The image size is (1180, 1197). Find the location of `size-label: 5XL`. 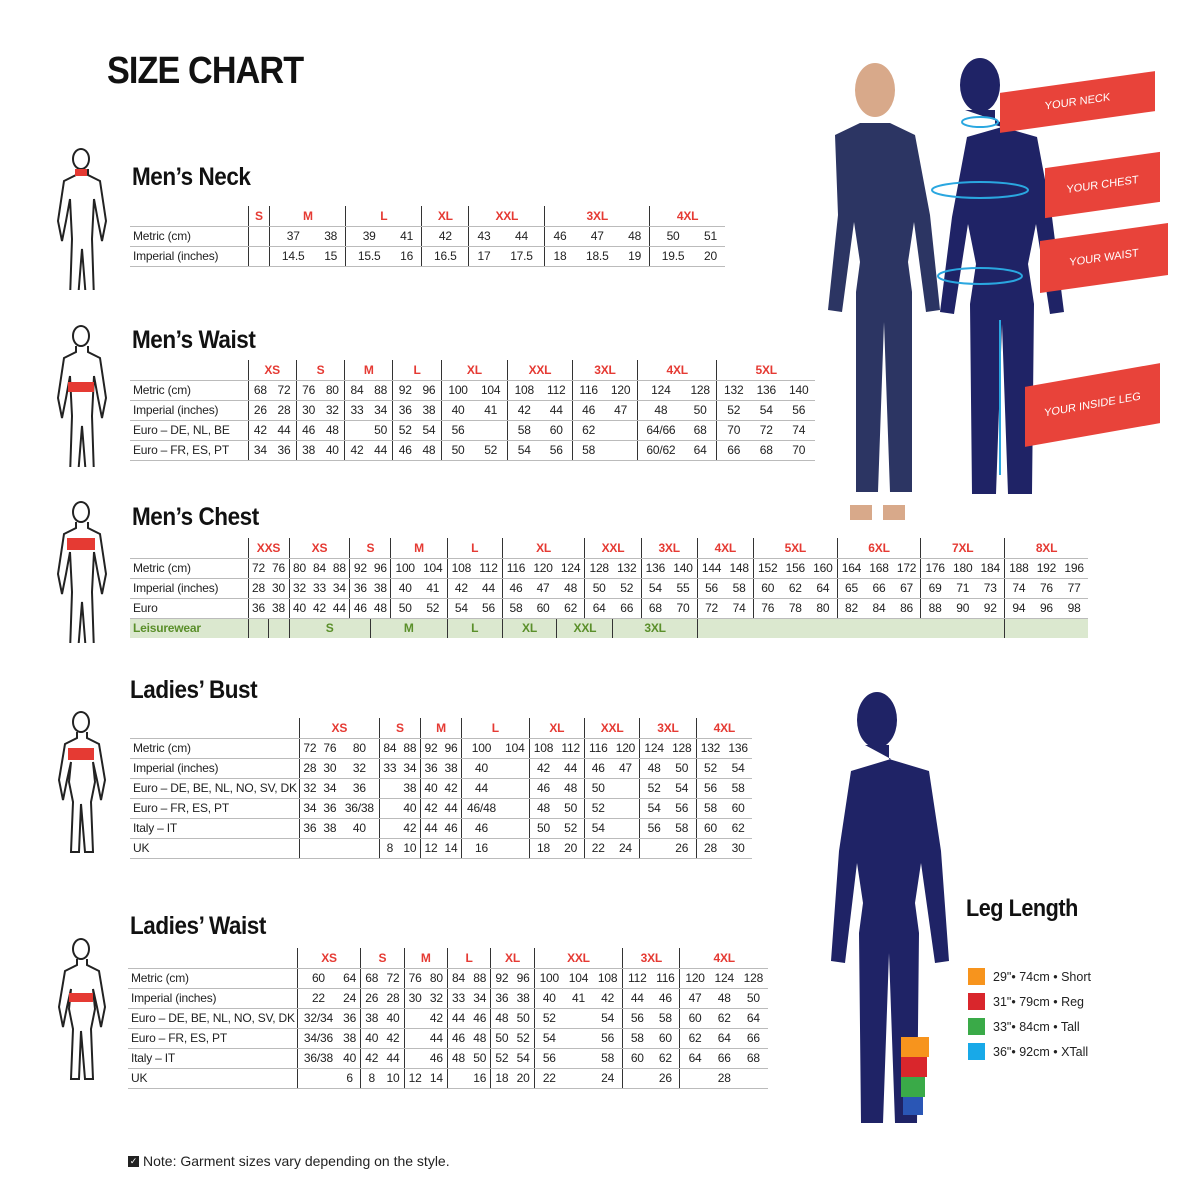

size-label: 5XL is located at coordinates (765, 370).